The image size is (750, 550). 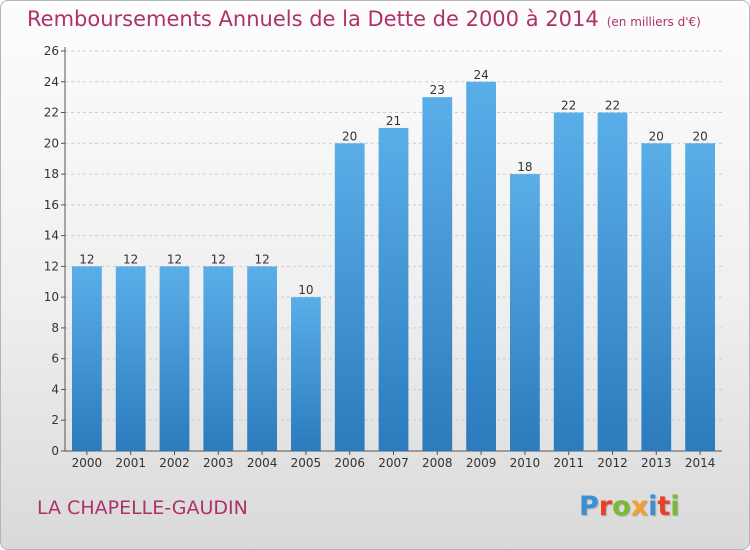 I want to click on x-tick-label: 2009, so click(x=481, y=463).